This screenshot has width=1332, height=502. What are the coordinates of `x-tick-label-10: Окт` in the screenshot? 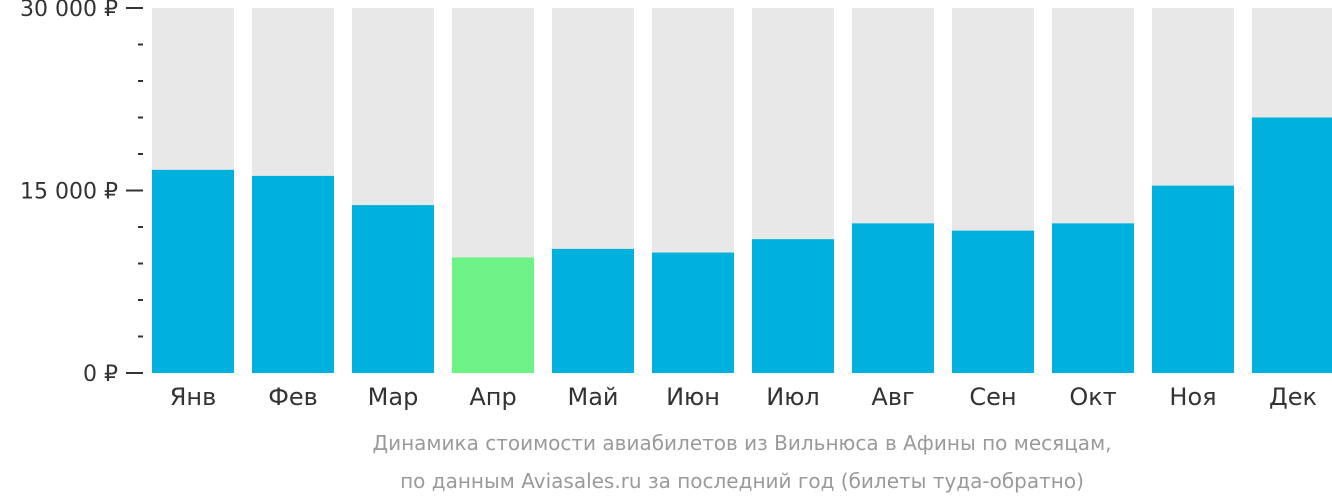 It's located at (1092, 397).